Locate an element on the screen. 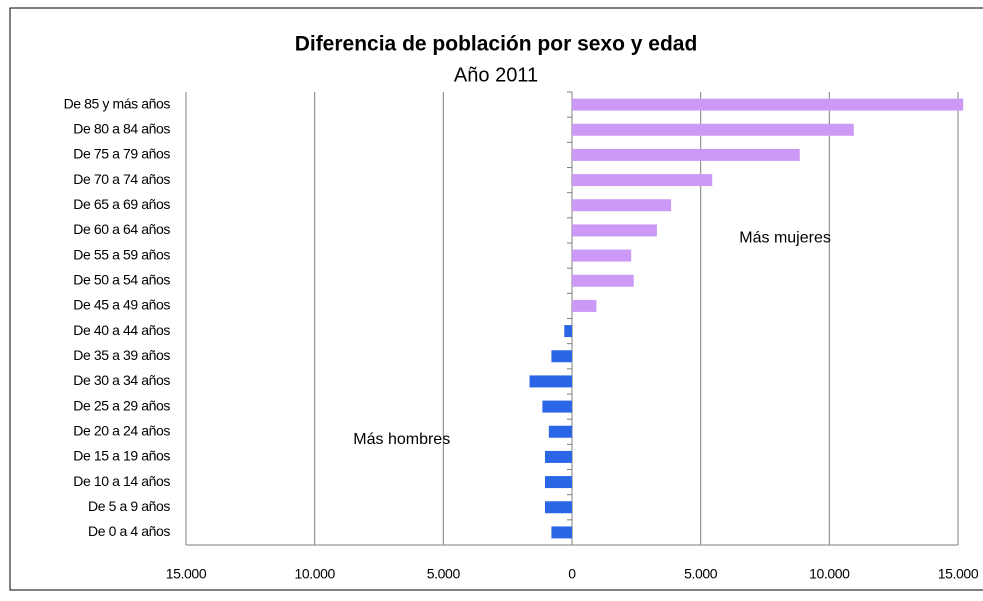 Image resolution: width=983 pixels, height=601 pixels. y-tick-label: De 75 a 79 años is located at coordinates (121, 154).